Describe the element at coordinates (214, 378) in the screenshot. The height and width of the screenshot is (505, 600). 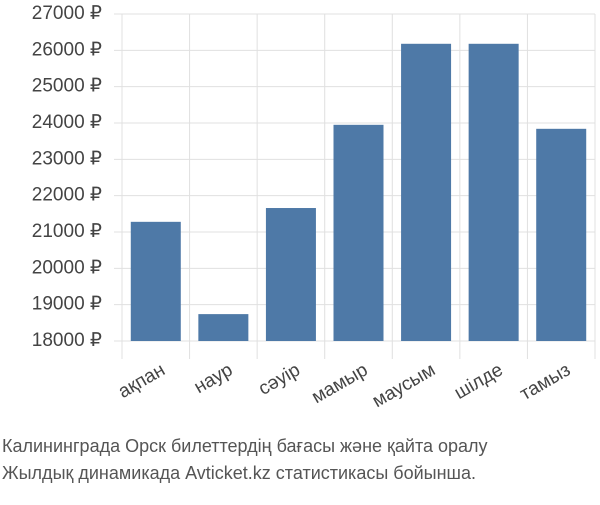
I see `x-tick-label: наур` at that location.